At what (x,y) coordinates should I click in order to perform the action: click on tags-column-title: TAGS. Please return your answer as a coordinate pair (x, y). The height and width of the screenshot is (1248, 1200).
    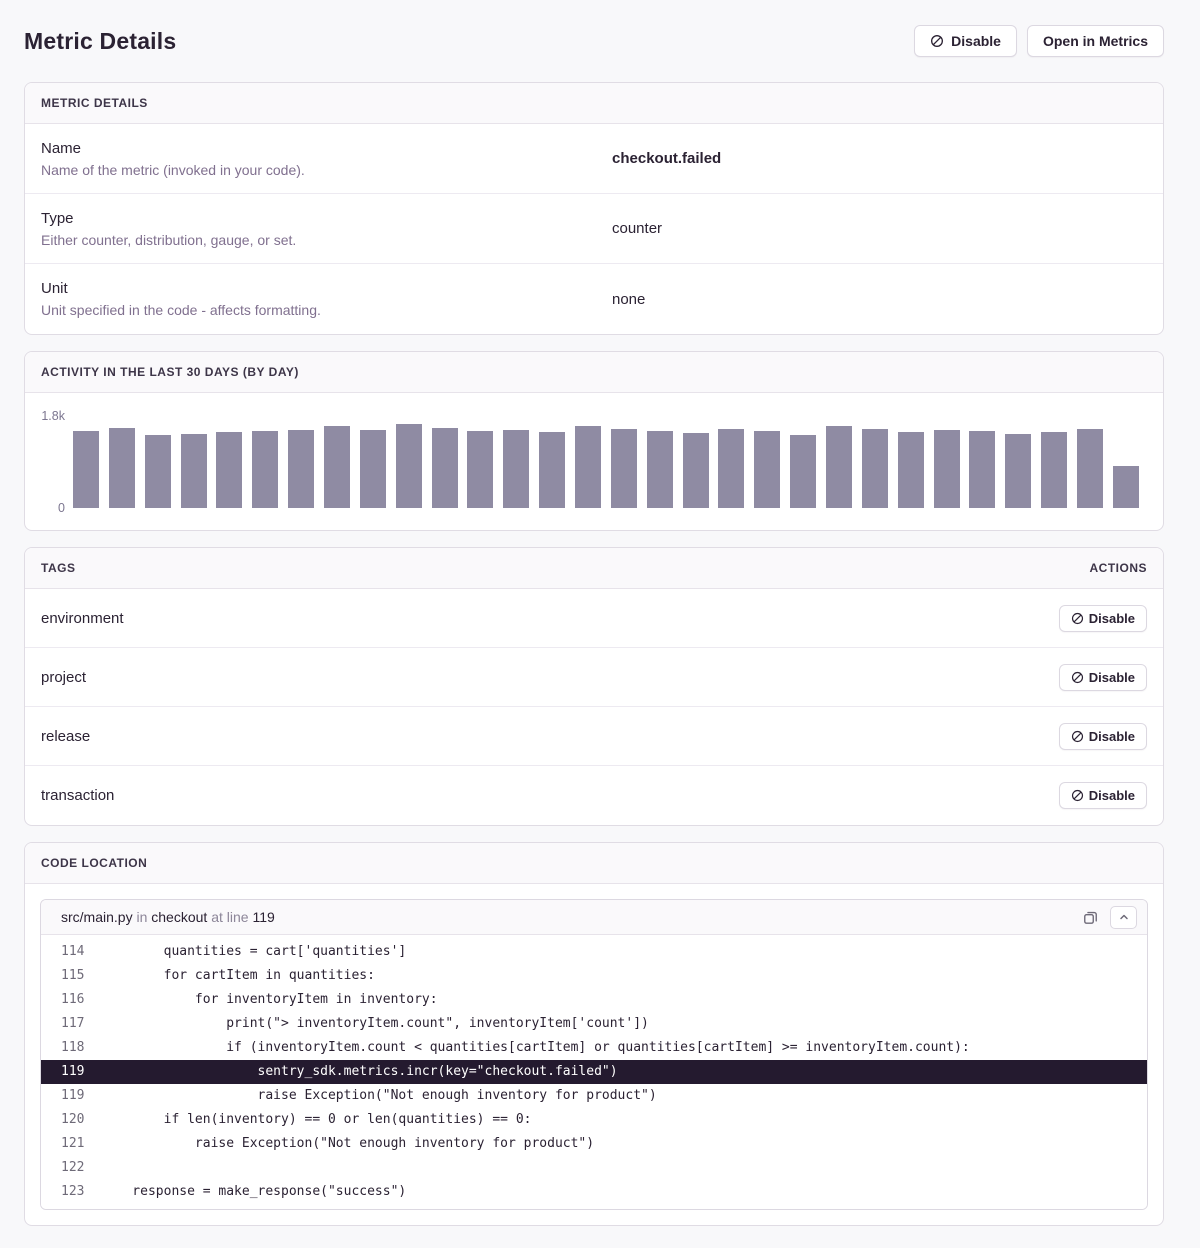
    Looking at the image, I should click on (58, 568).